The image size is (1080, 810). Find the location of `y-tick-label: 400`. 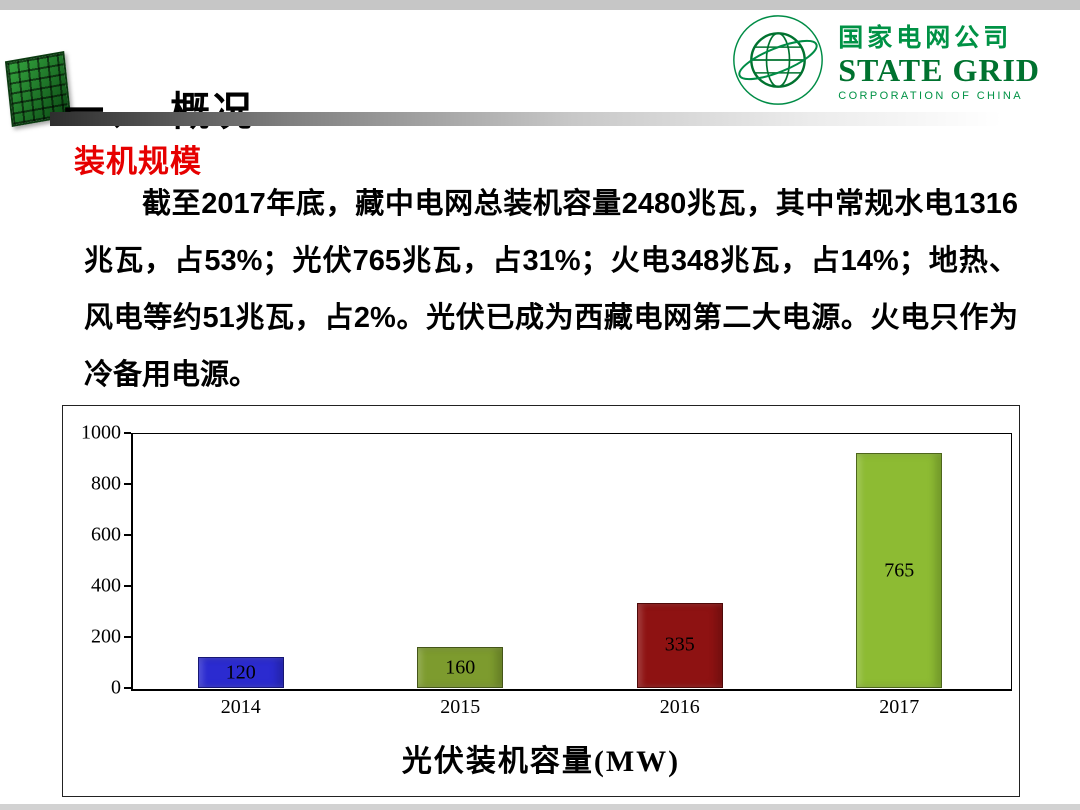

y-tick-label: 400 is located at coordinates (106, 585).